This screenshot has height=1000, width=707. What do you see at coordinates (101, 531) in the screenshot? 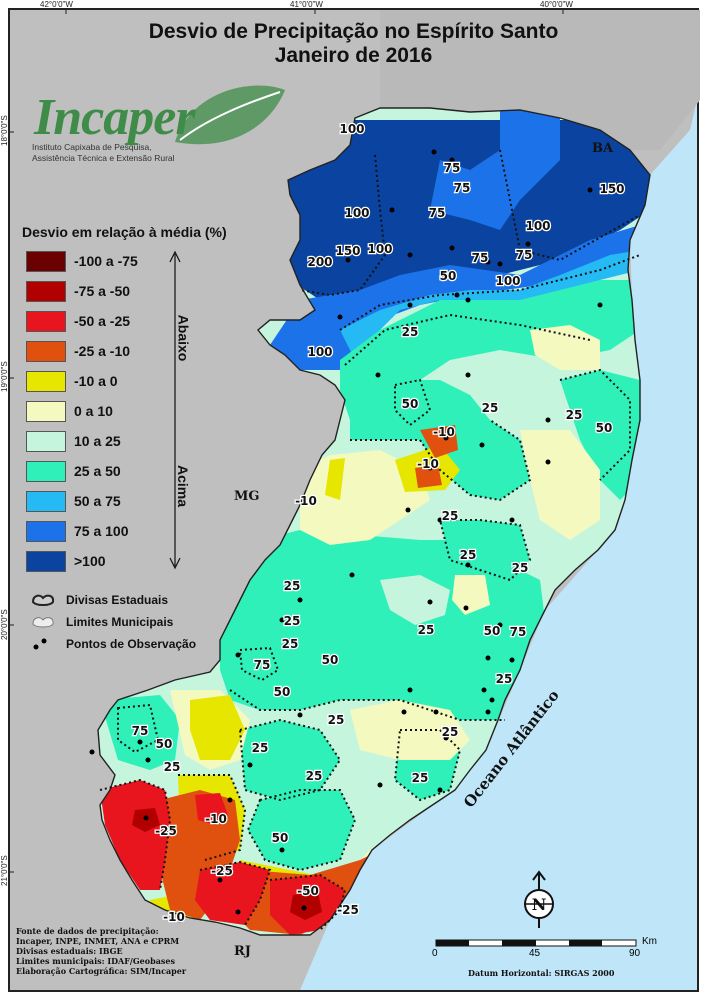
I see `legend-label: 75 a 100` at bounding box center [101, 531].